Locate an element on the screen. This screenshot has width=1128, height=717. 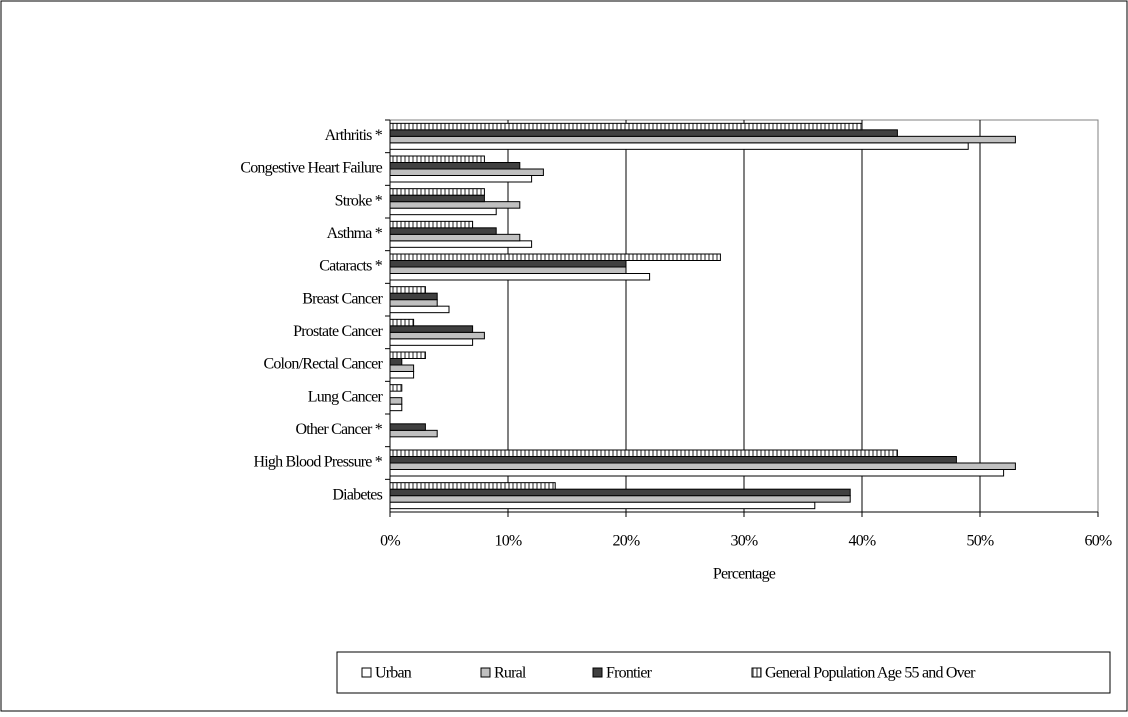
y-tick-label: Arthritis * is located at coordinates (354, 135).